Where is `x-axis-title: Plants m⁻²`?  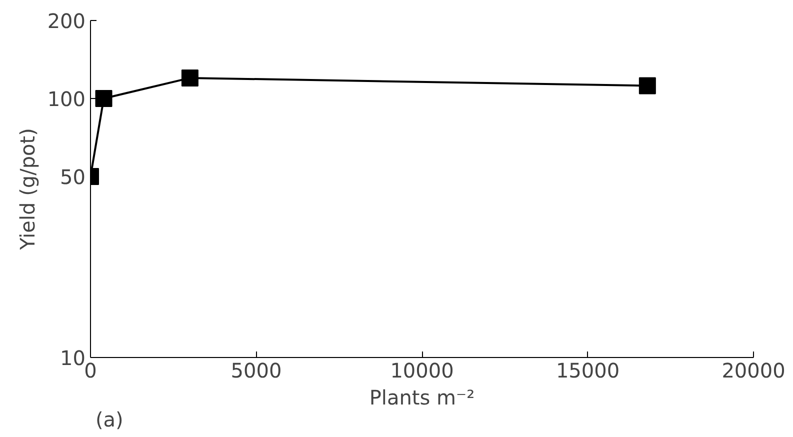
x-axis-title: Plants m⁻² is located at coordinates (422, 398).